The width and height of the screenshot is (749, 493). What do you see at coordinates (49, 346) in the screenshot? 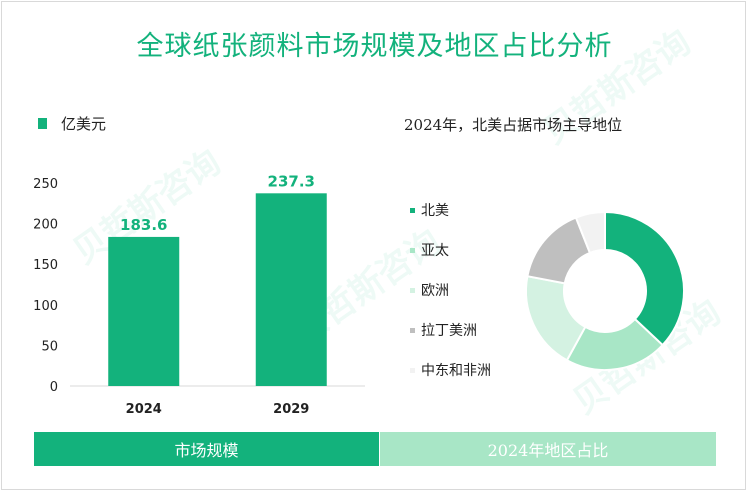
I see `y-tick-label: 50` at bounding box center [49, 346].